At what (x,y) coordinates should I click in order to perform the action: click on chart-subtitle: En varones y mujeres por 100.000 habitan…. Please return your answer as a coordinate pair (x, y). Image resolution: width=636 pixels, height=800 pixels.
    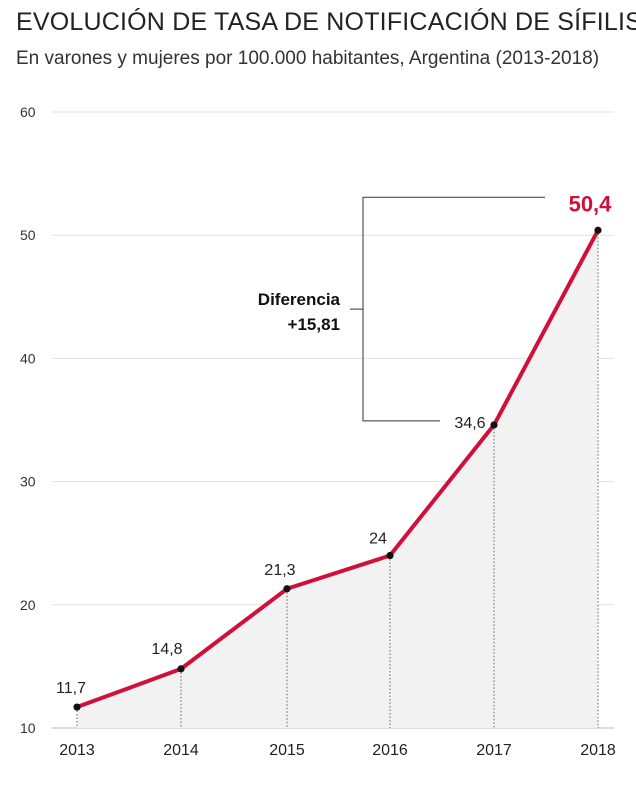
    Looking at the image, I should click on (308, 58).